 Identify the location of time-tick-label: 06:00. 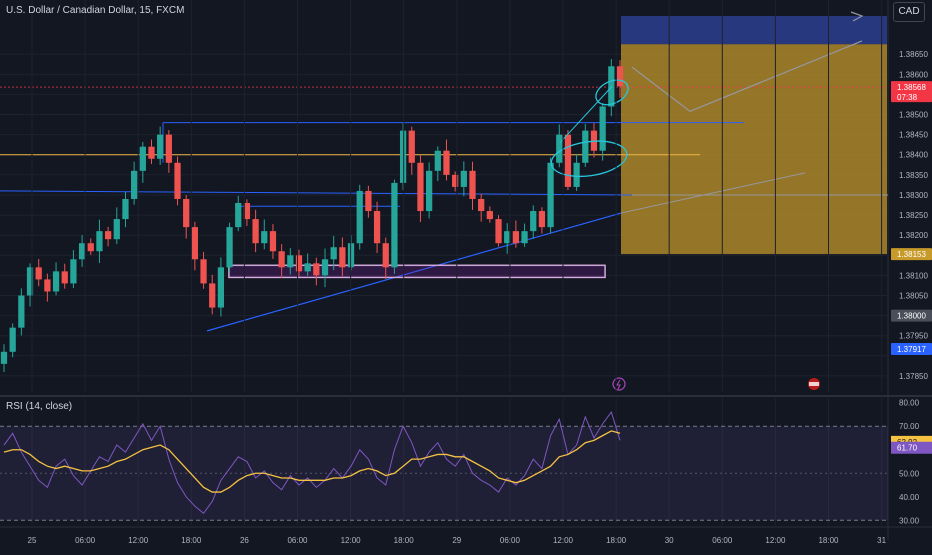
(85, 540).